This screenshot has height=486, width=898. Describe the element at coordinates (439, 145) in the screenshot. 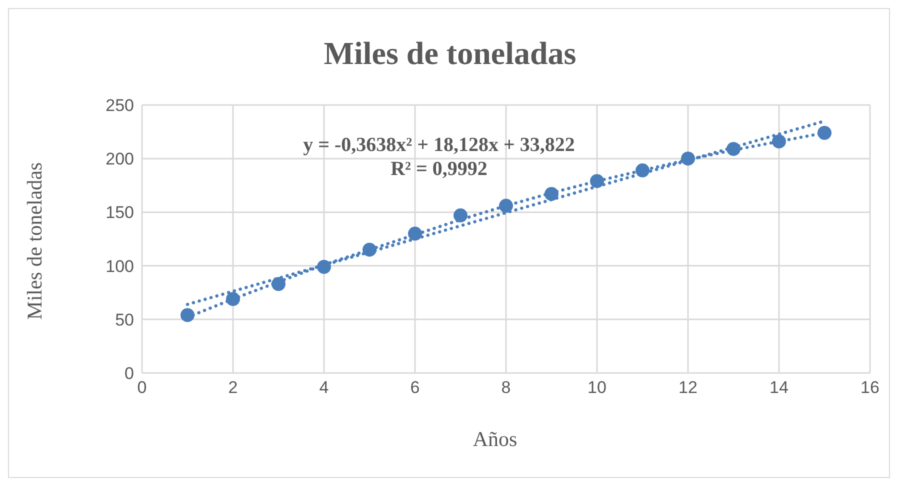

I see `annotation: y = -0,3638x² + 18,128x + 33,822` at that location.